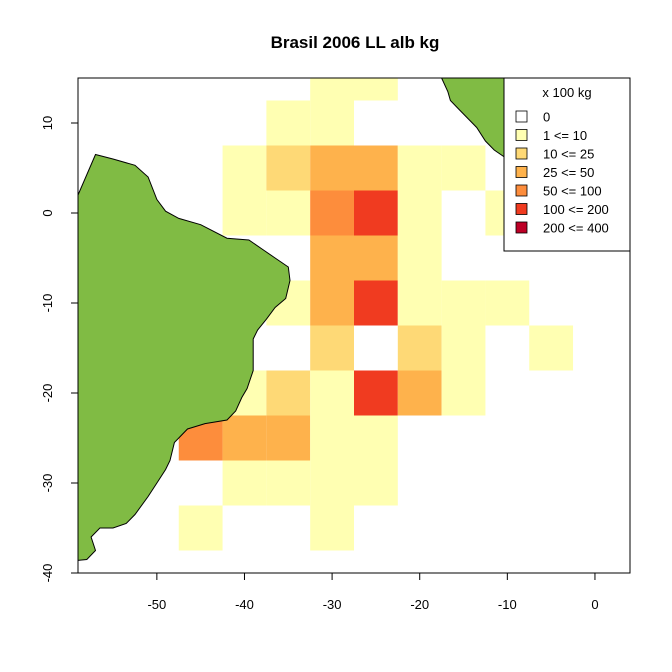  I want to click on y-tick-label: 0, so click(47, 212).